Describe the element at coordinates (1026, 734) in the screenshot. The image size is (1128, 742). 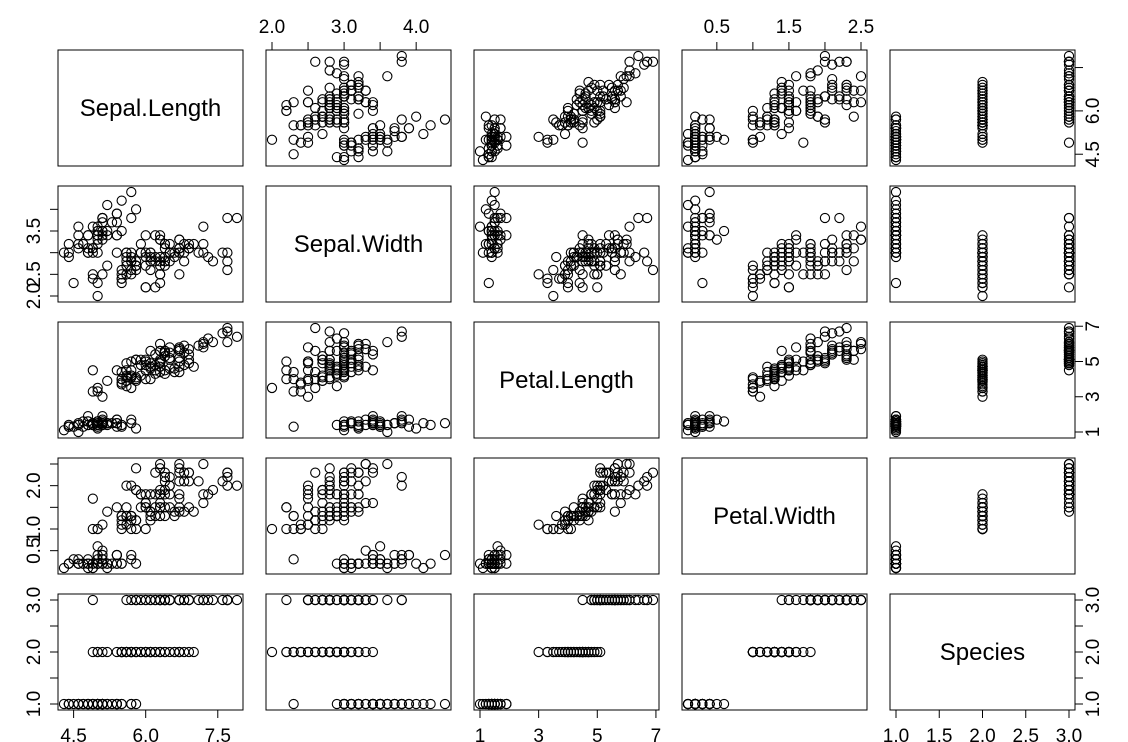
I see `bottom-tick-label-species: 2.5` at that location.